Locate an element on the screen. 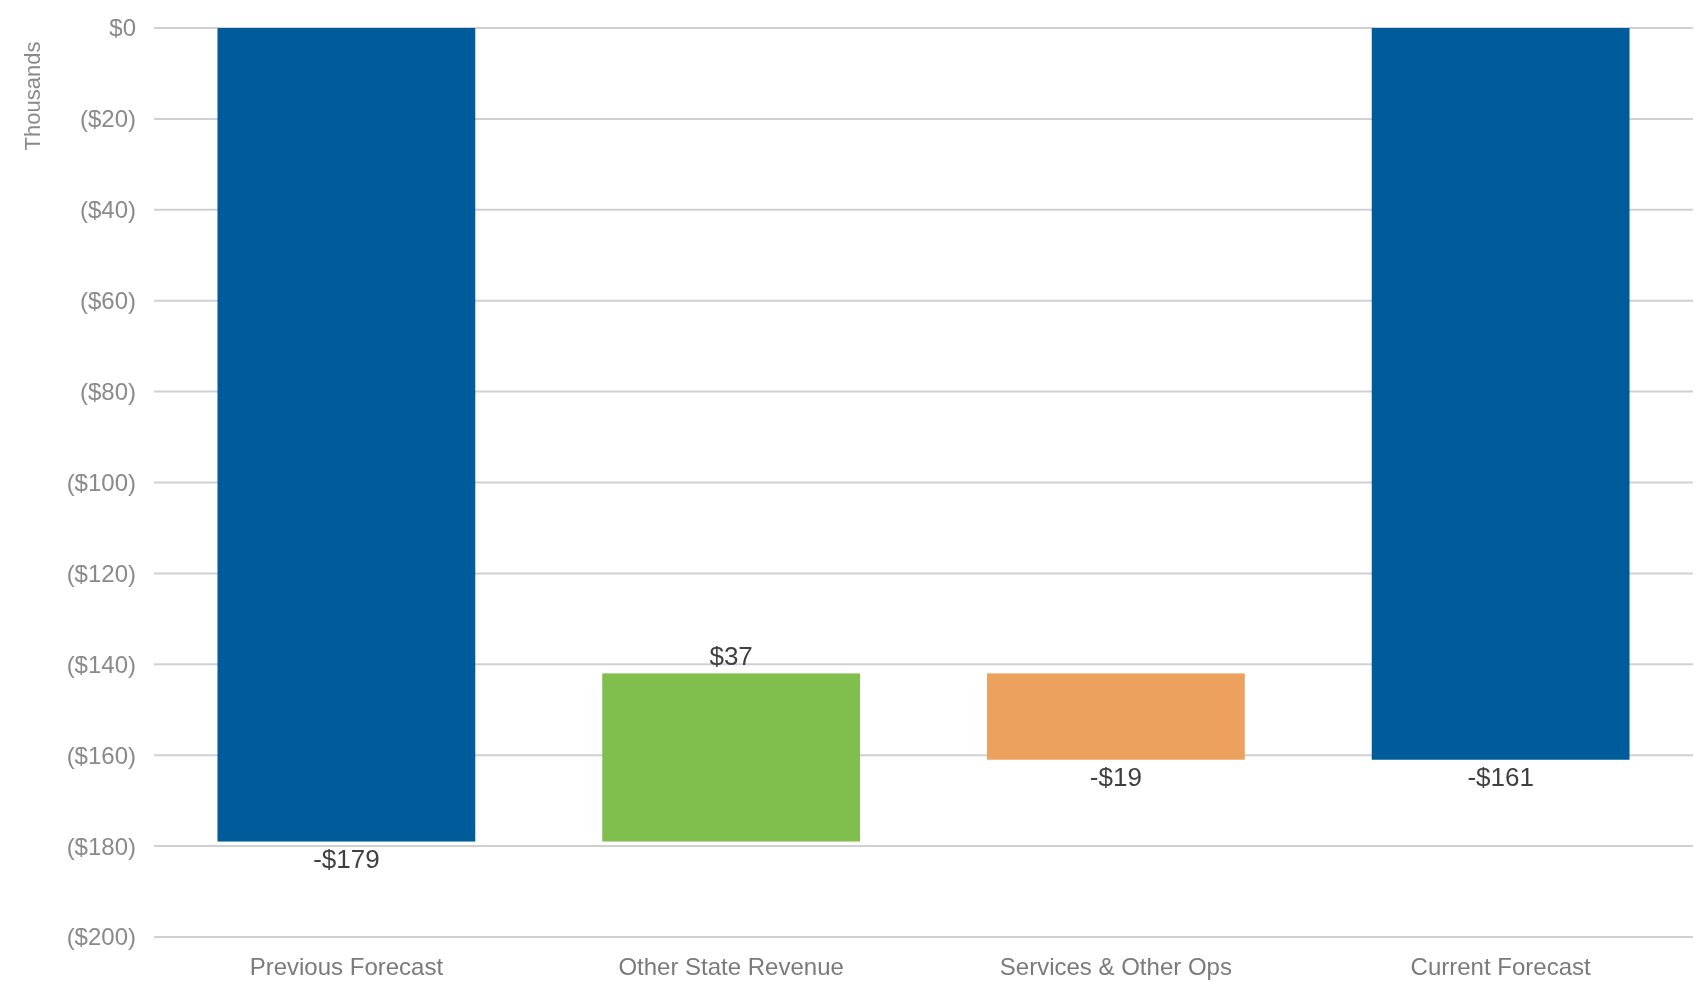 Image resolution: width=1701 pixels, height=995 pixels. y-tick-label: ($140) is located at coordinates (101, 664).